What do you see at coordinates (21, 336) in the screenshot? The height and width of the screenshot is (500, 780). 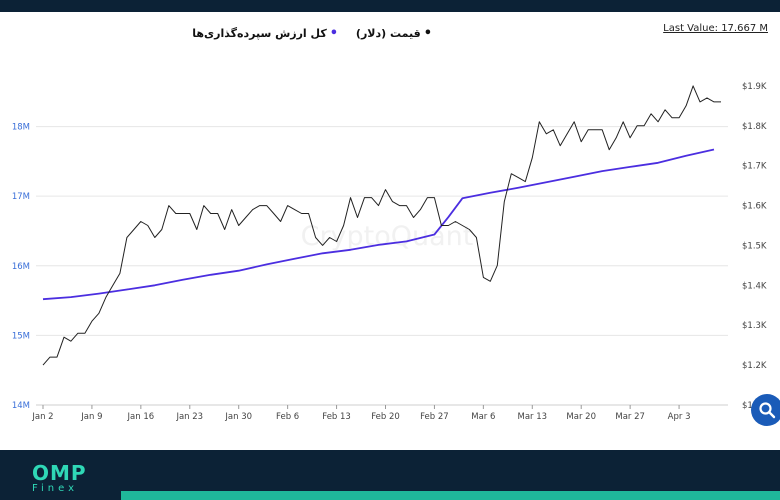 I see `left-axis-tick-label: 15M` at bounding box center [21, 336].